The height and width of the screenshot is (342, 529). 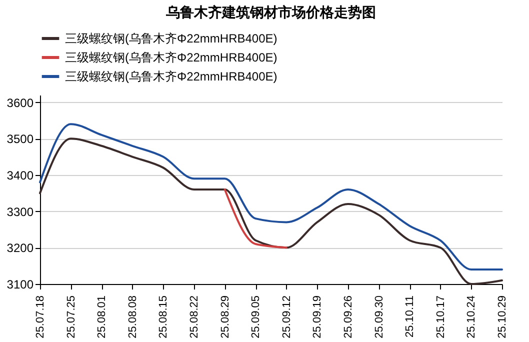 I want to click on x-tick-label: 25.09.26, so click(x=348, y=317).